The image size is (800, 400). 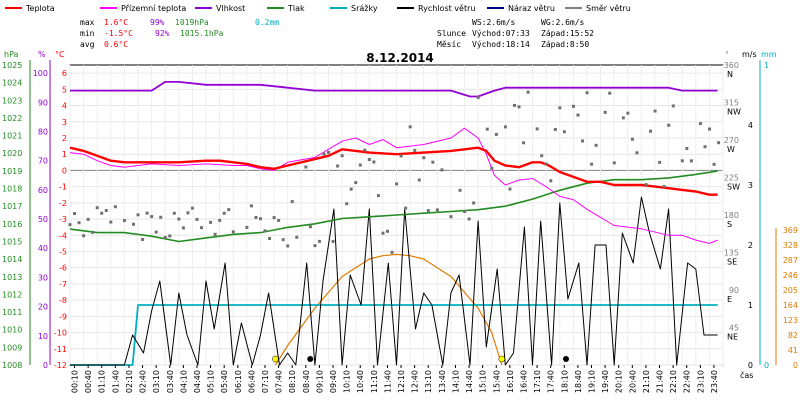 What do you see at coordinates (202, 33) in the screenshot?
I see `stat-min-press: 1015.1hPa` at bounding box center [202, 33].